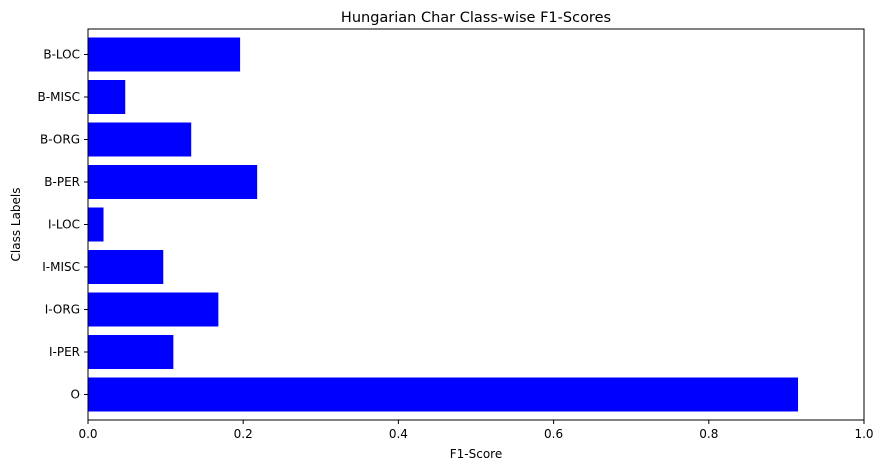 Image resolution: width=884 pixels, height=474 pixels. I want to click on y-tick-label: I-PER, so click(64, 352).